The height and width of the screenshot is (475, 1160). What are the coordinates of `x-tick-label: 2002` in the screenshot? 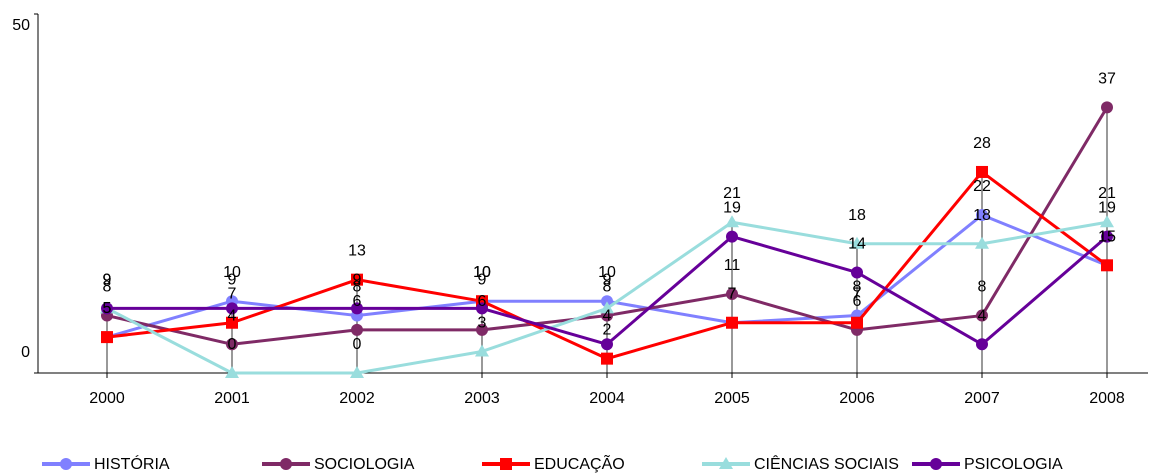 It's located at (357, 398).